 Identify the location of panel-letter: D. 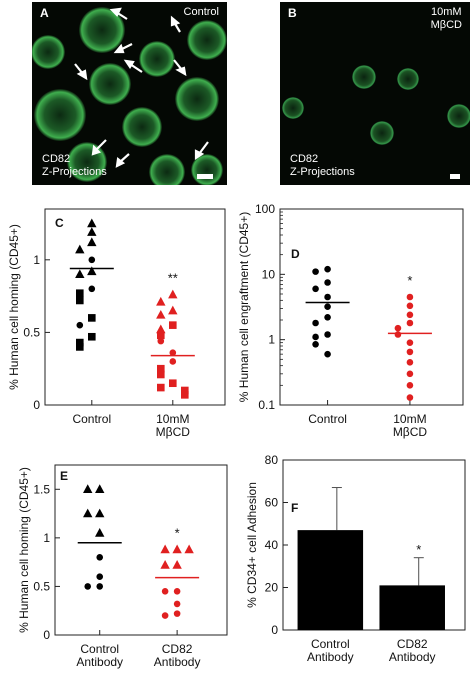
(295, 254).